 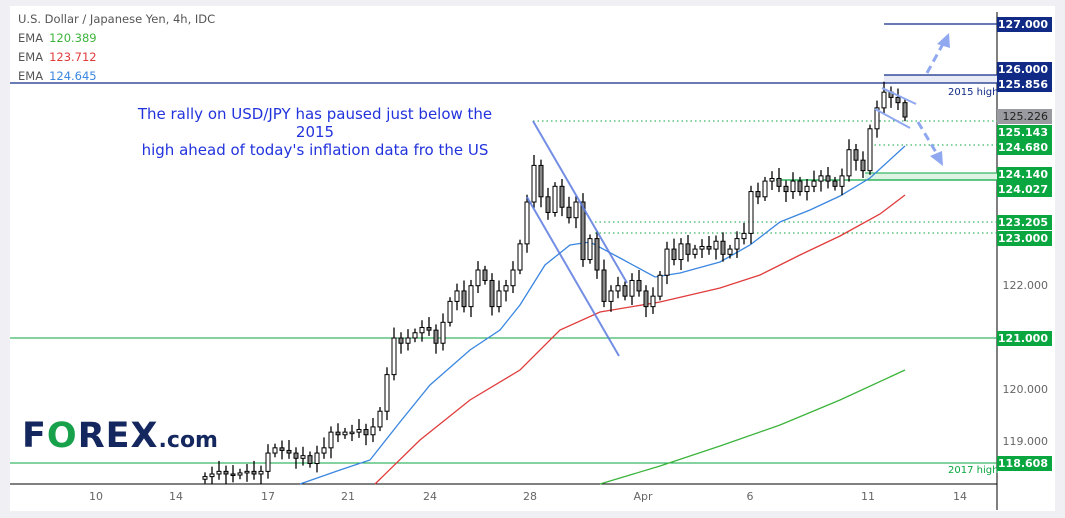 What do you see at coordinates (1025, 389) in the screenshot?
I see `price-label: 120.000` at bounding box center [1025, 389].